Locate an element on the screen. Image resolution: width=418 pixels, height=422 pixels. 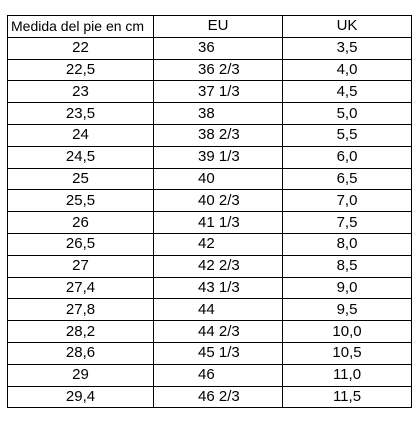
cell-foot-length-cm: 26 is located at coordinates (80, 222).